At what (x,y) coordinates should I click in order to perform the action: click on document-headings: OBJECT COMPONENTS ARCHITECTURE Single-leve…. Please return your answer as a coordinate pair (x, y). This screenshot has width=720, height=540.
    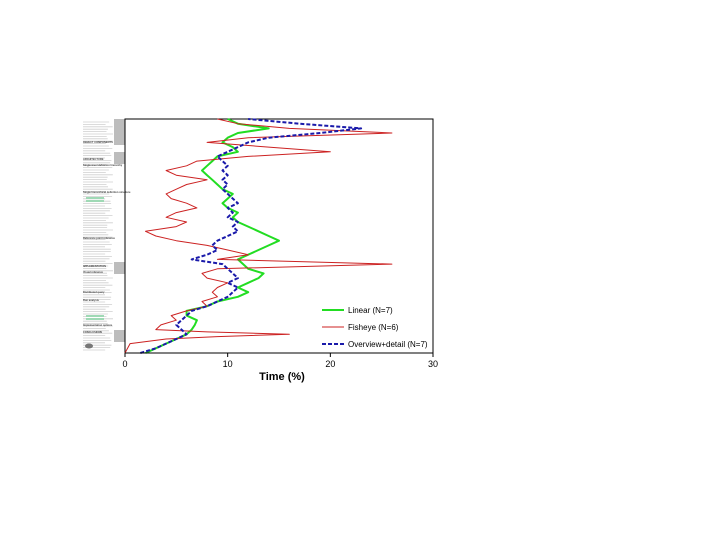
    Looking at the image, I should click on (107, 237).